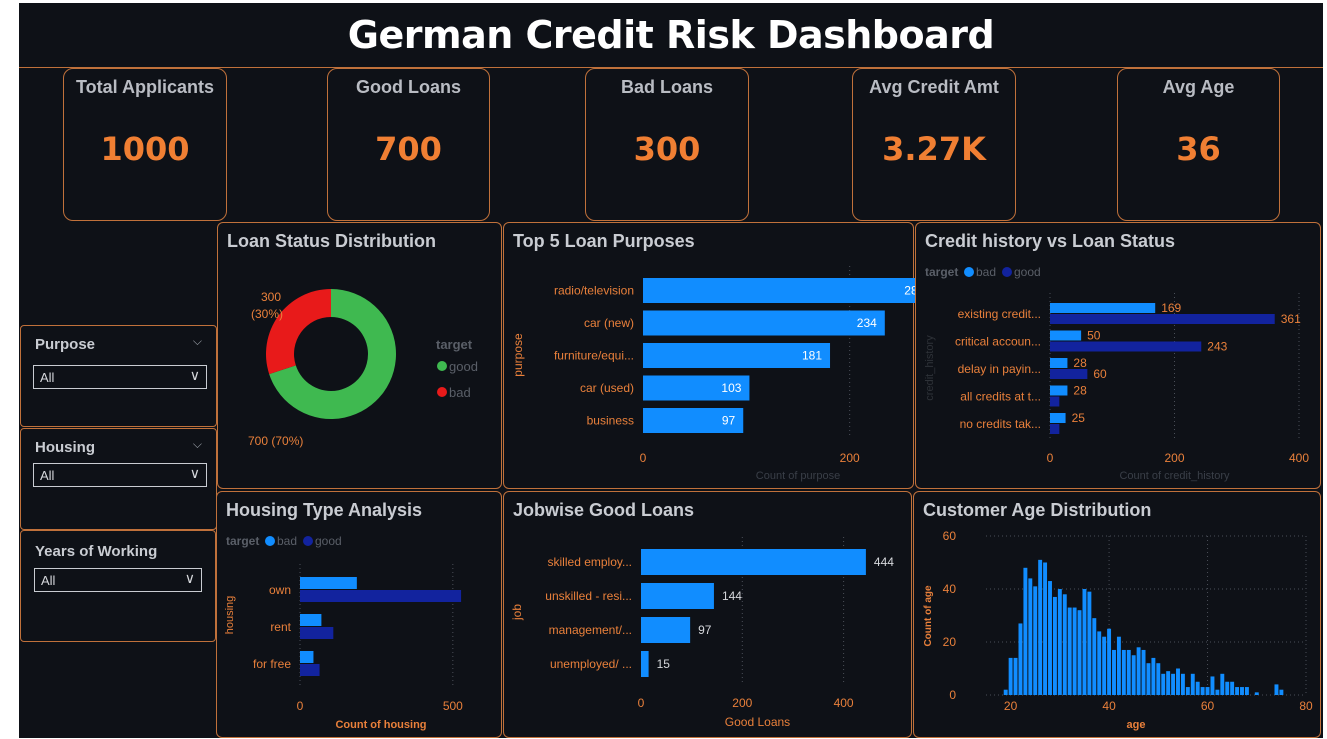  What do you see at coordinates (118, 580) in the screenshot?
I see `years-of-working-dropdown: All ∨` at bounding box center [118, 580].